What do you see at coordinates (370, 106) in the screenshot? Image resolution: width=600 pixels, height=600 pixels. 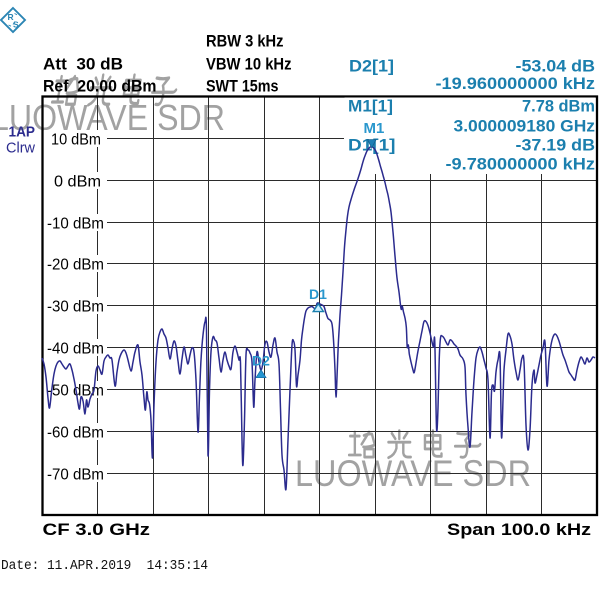 I see `svg-text: M1[1]` at bounding box center [370, 106].